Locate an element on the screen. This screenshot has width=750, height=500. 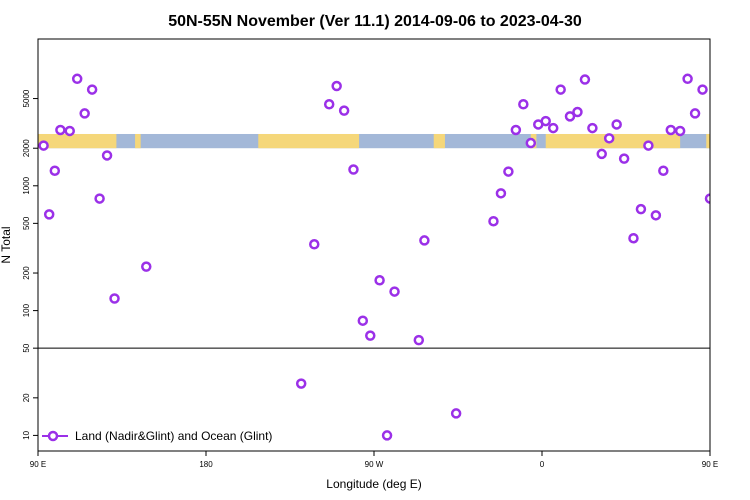
y-tick-label: 20 is located at coordinates (26, 397).